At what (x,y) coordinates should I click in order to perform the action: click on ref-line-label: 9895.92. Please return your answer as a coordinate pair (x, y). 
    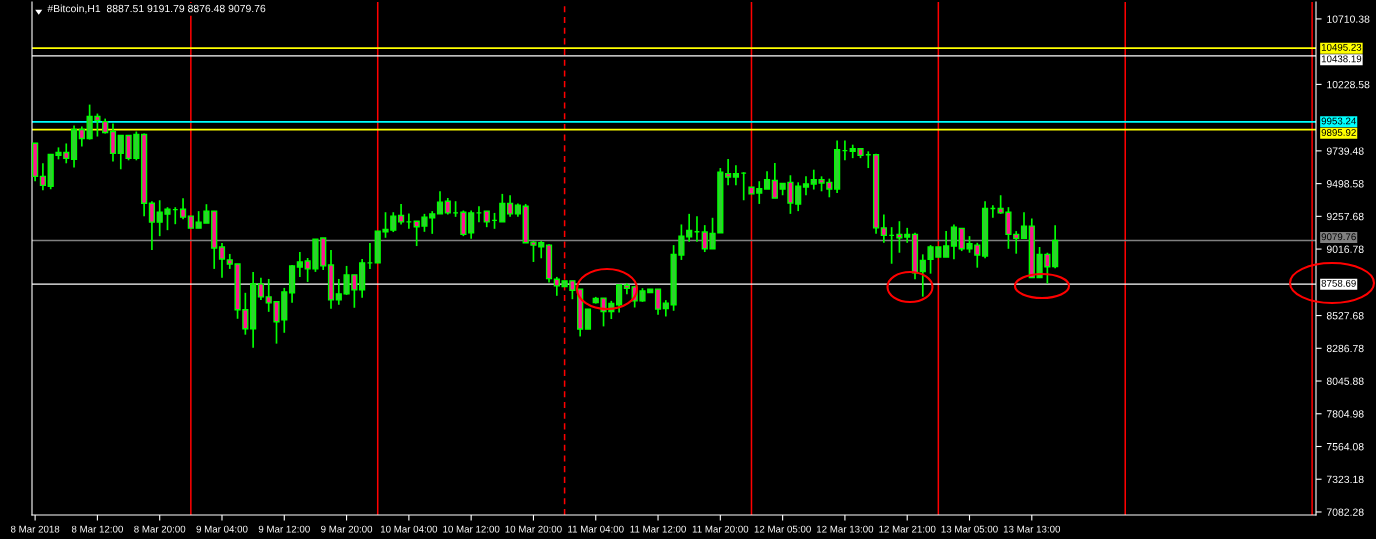
    Looking at the image, I should click on (1338, 132).